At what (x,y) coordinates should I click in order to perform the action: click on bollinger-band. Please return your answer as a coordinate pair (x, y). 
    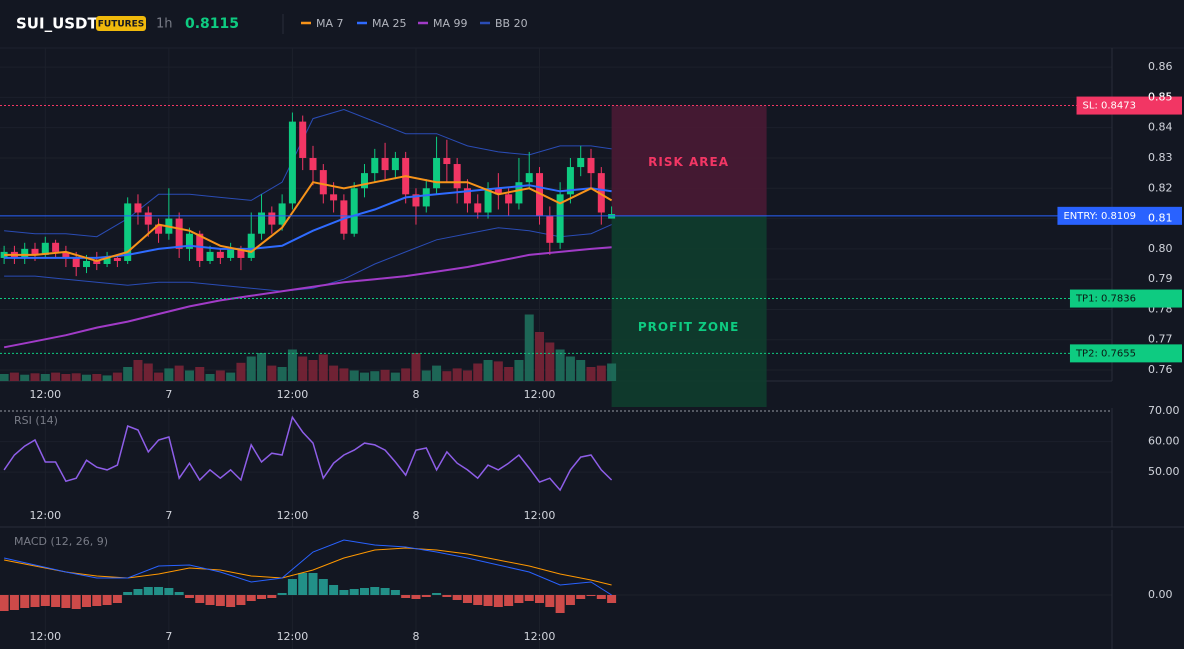
    Looking at the image, I should click on (308, 173).